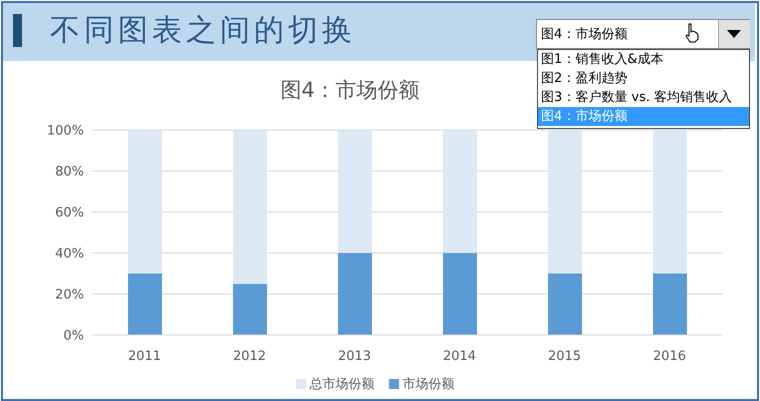 The width and height of the screenshot is (760, 401). I want to click on caption: 图1：销售收入&成本, so click(602, 60).